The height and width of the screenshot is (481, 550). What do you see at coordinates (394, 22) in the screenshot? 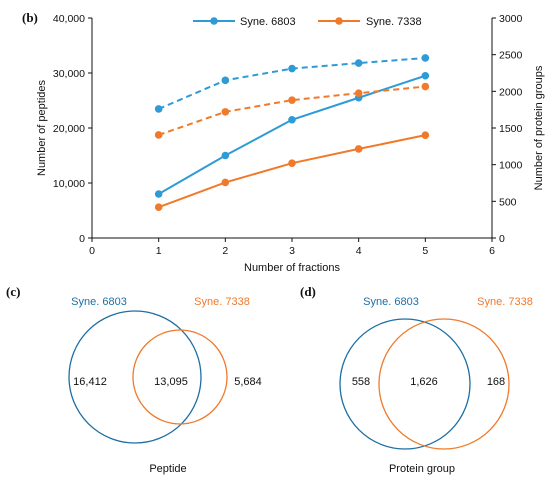
I see `legend-label-7338: Syne. 7338` at bounding box center [394, 22].